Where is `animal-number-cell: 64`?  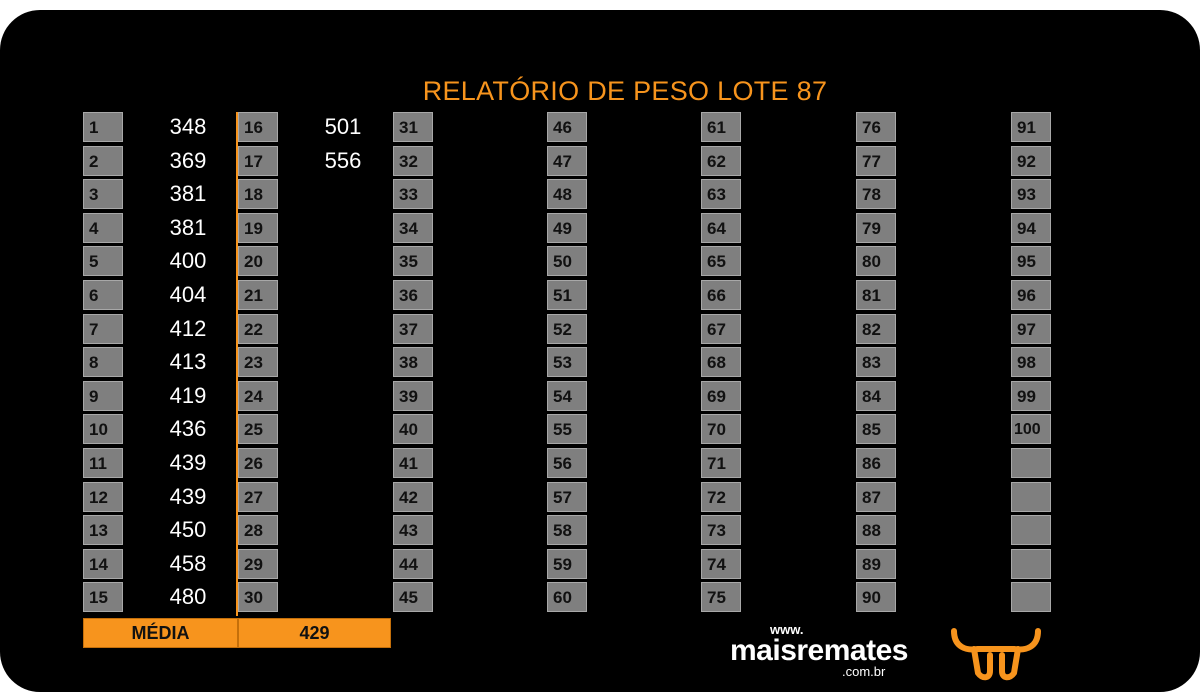 animal-number-cell: 64 is located at coordinates (721, 227).